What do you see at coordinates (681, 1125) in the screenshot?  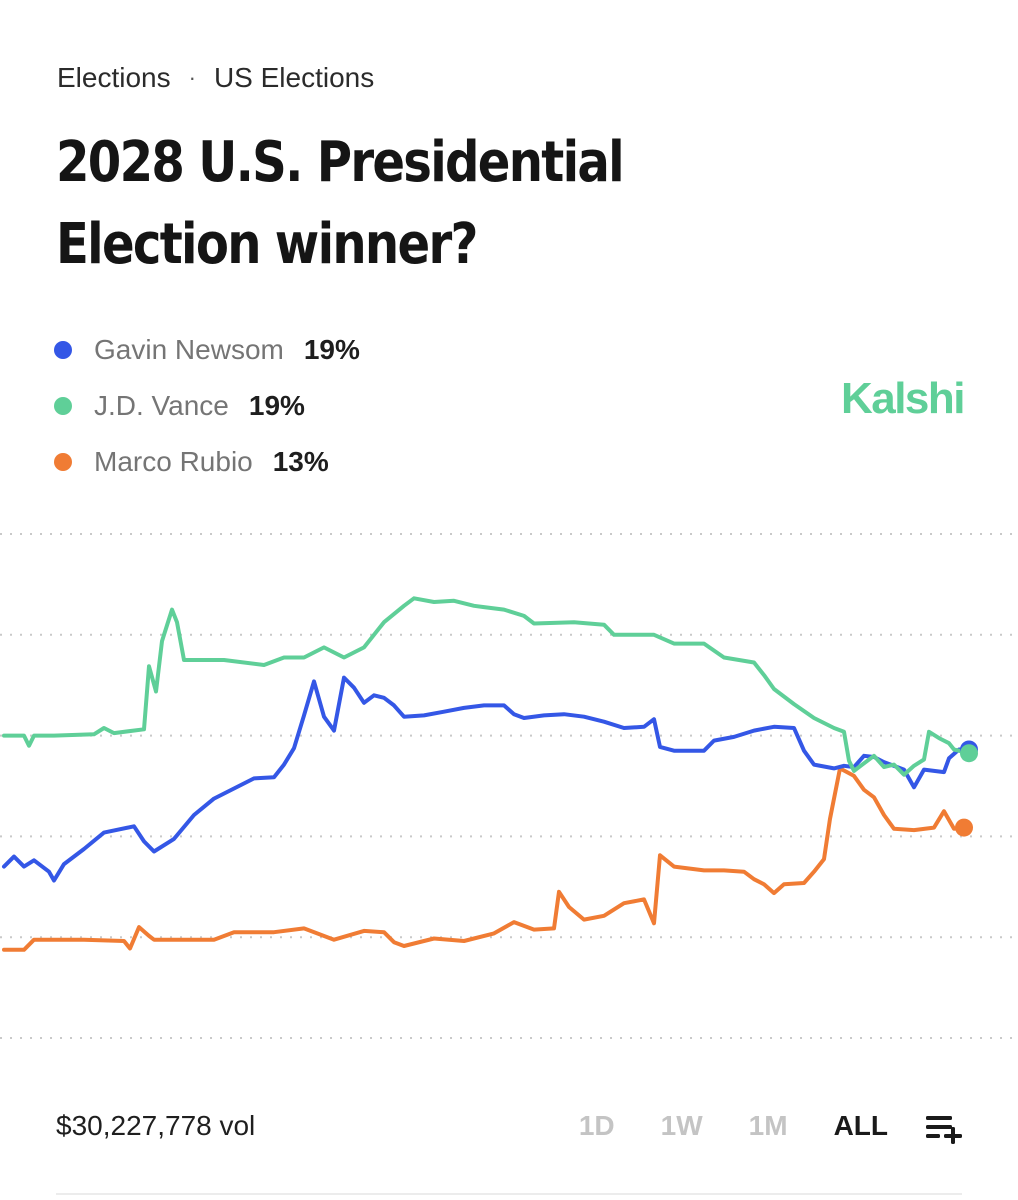 I see `range-1w-button: 1W` at bounding box center [681, 1125].